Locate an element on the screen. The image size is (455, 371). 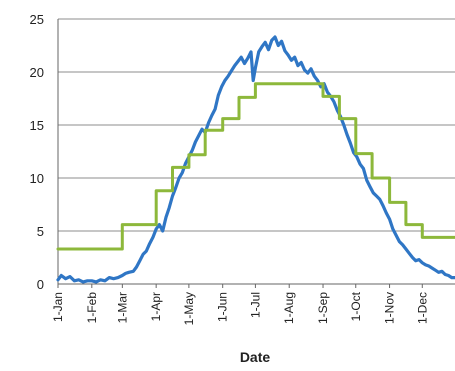
x-tick-label: 1-Nov is located at coordinates (390, 308).